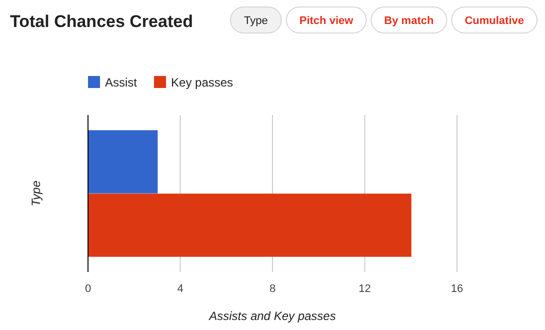  I want to click on legend-label: Key passes, so click(202, 83).